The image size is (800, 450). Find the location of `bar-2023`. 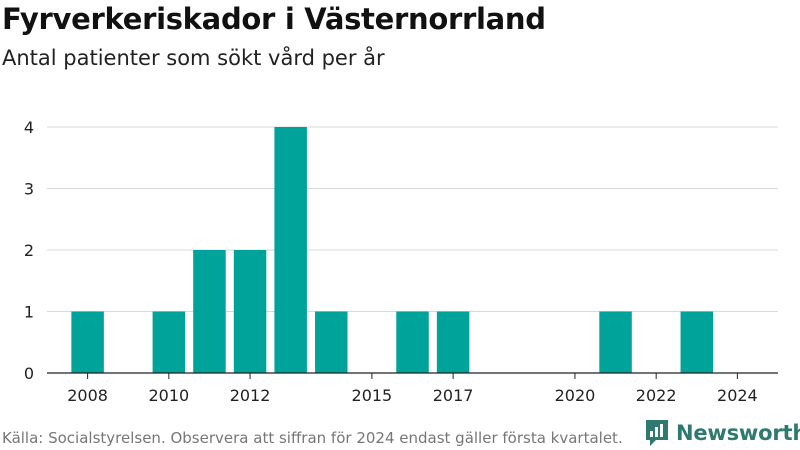

bar-2023 is located at coordinates (697, 342).